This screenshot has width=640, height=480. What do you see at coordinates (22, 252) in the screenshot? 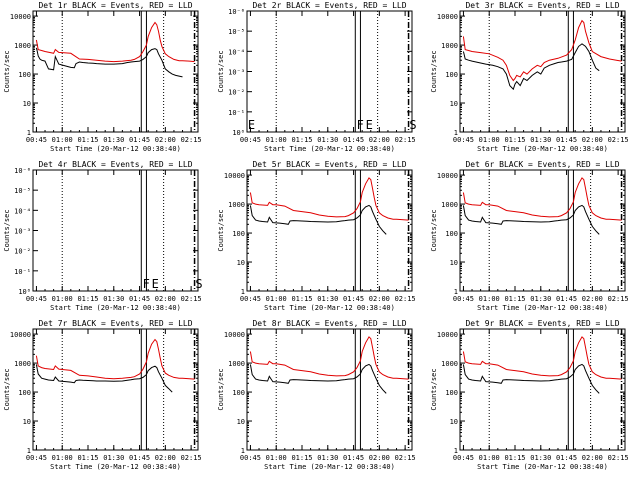
I see `y-tick-label: 10⁻²` at bounding box center [22, 252].